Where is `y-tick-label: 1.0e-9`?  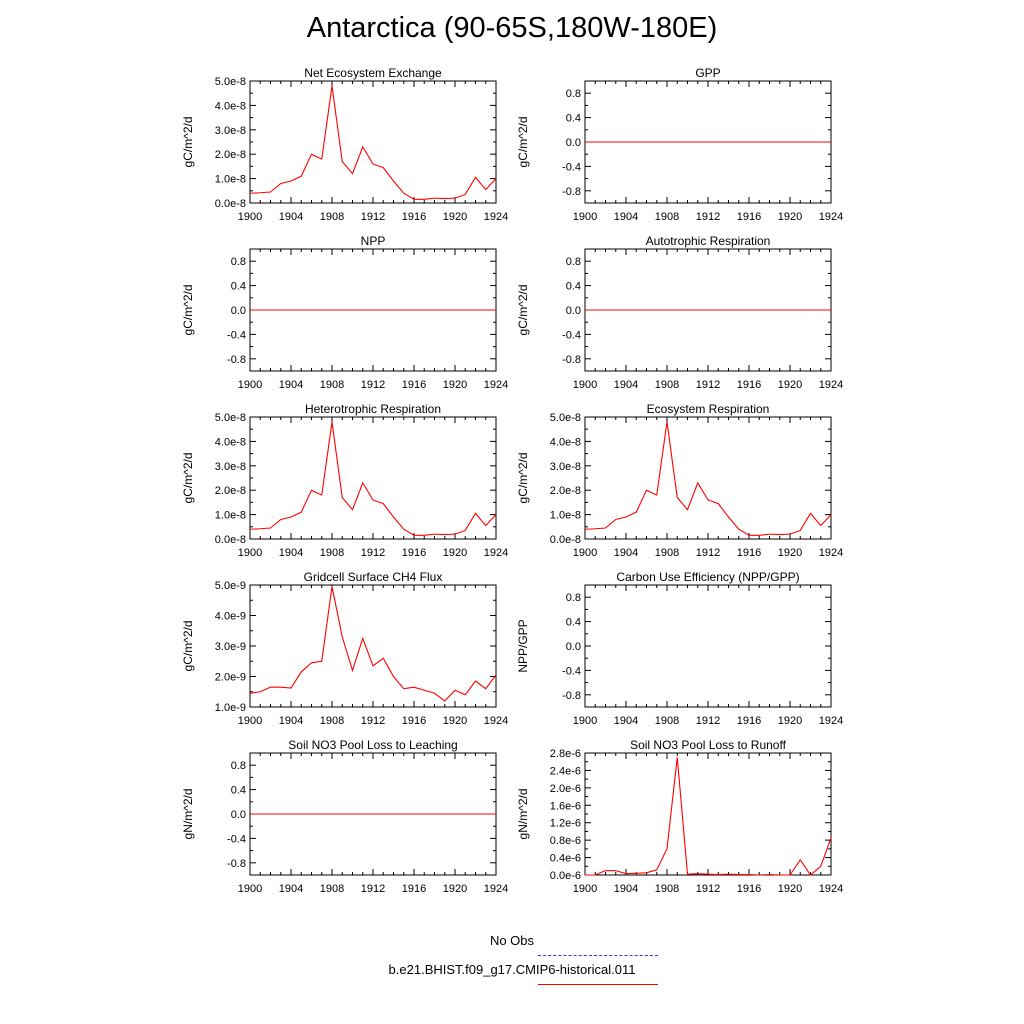
y-tick-label: 1.0e-9 is located at coordinates (230, 708).